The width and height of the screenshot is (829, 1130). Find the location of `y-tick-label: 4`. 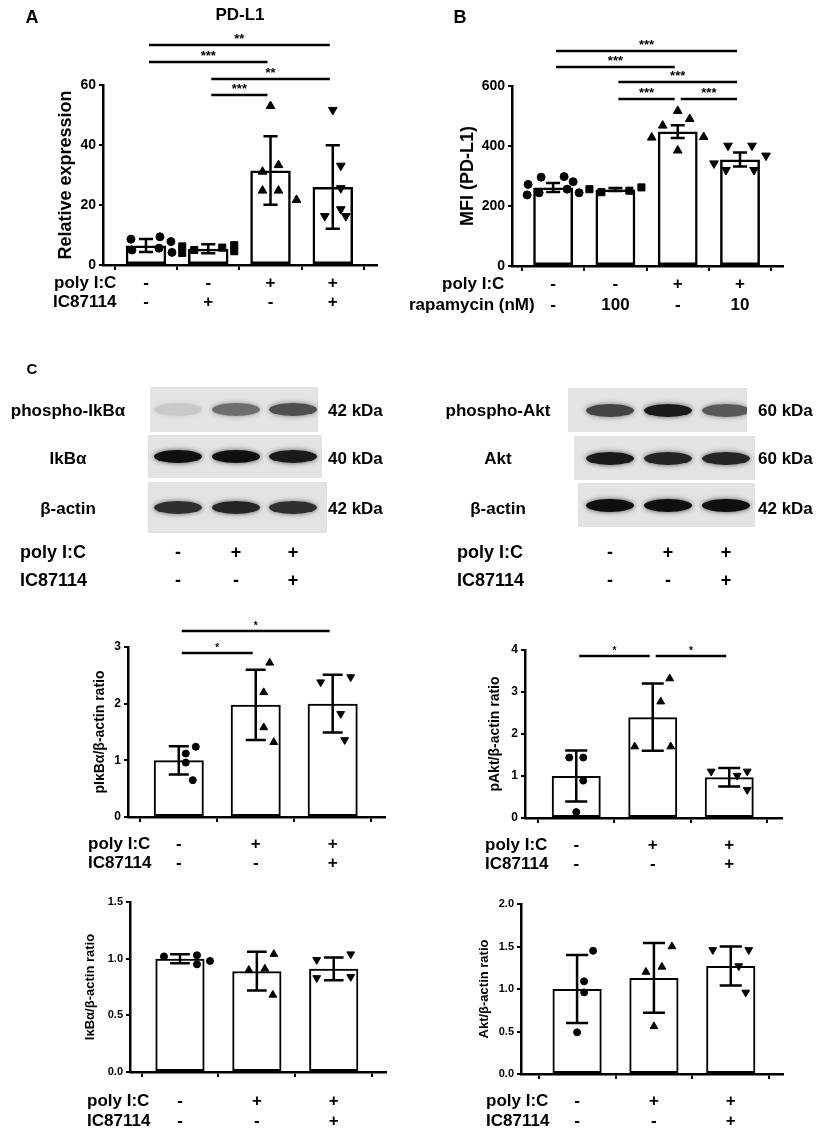

y-tick-label: 4 is located at coordinates (515, 649).